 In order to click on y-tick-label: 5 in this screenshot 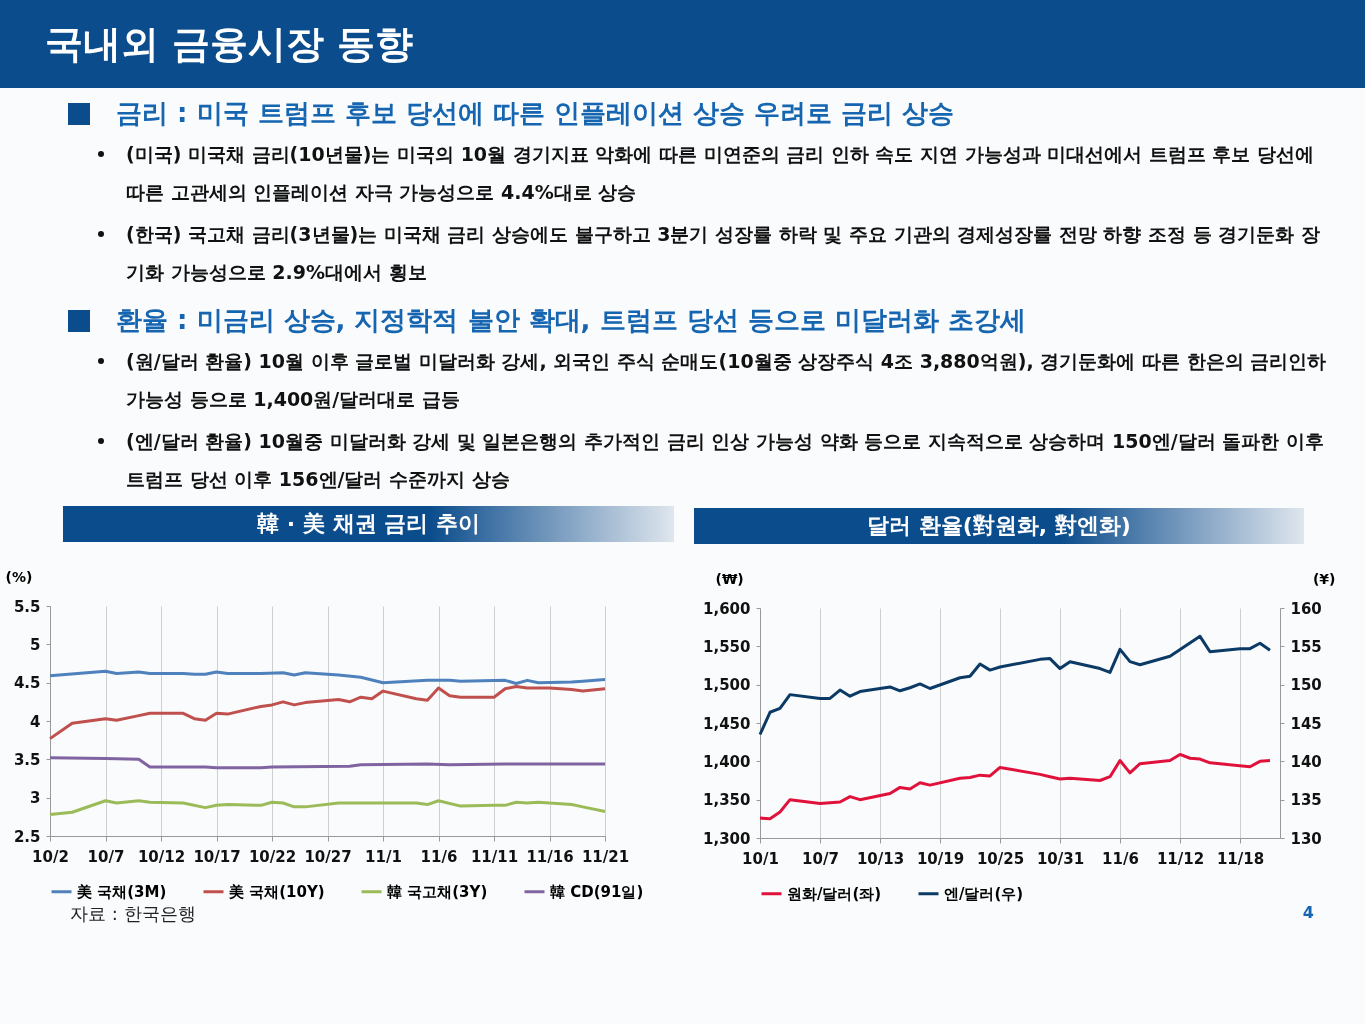, I will do `click(35, 644)`.